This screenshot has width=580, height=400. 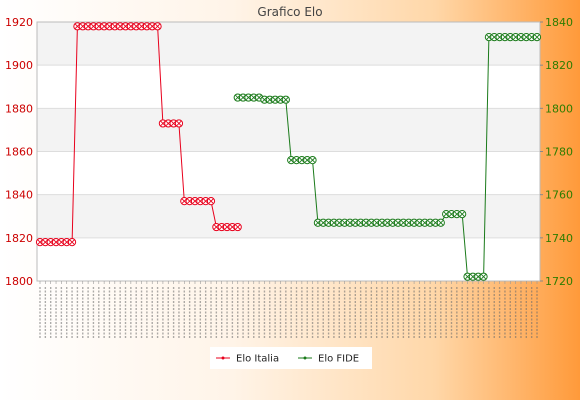 I want to click on right-axis-ticks: 1720 1740 1760 1780 1800 1820 1840, so click(x=556, y=152).